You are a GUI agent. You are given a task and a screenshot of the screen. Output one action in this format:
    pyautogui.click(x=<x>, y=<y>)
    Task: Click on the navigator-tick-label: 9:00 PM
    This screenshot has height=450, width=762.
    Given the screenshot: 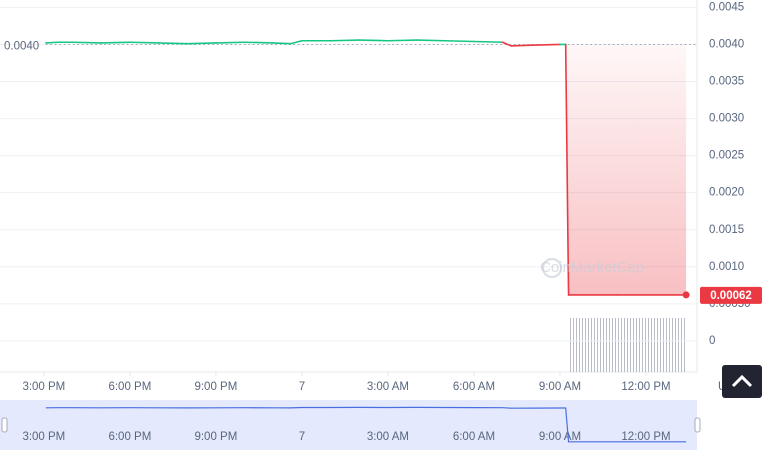 What is the action you would take?
    pyautogui.click(x=215, y=437)
    